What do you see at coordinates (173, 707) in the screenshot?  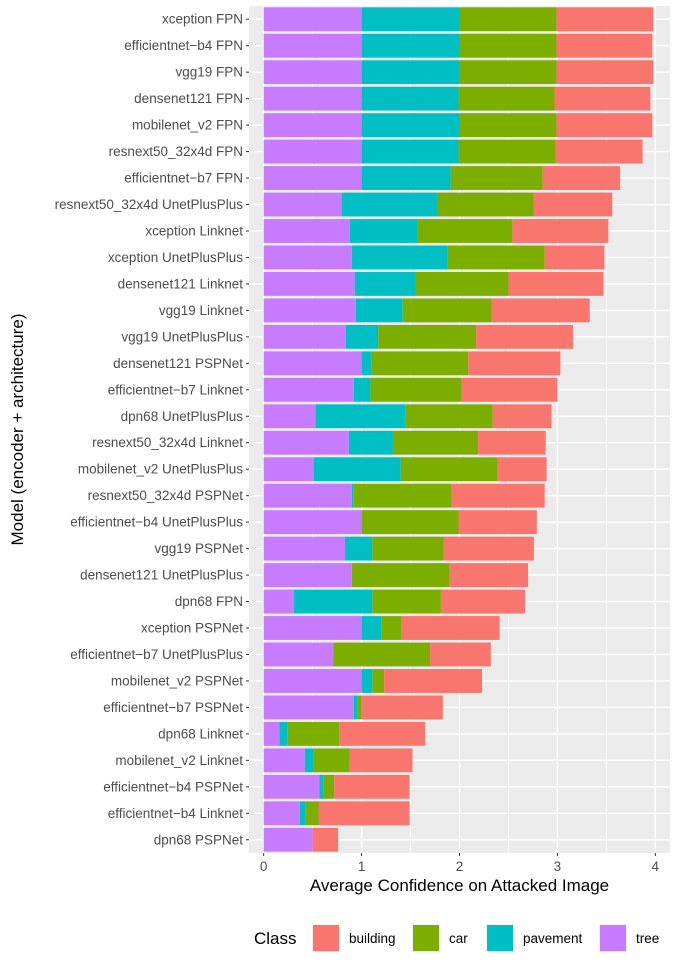 I see `y-tick-label: efficientnet−b7 PSPNet` at bounding box center [173, 707].